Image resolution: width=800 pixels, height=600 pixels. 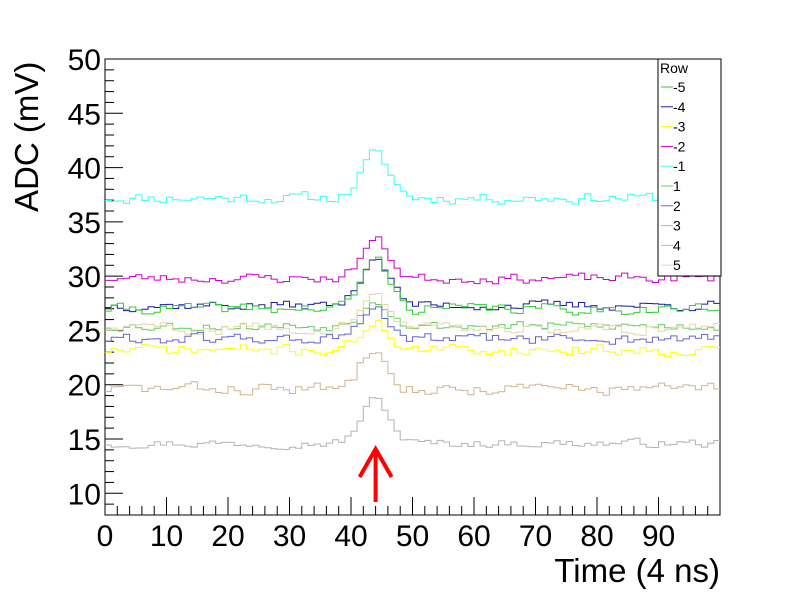 I want to click on y-axis-label: ADC (mV), so click(x=26, y=137).